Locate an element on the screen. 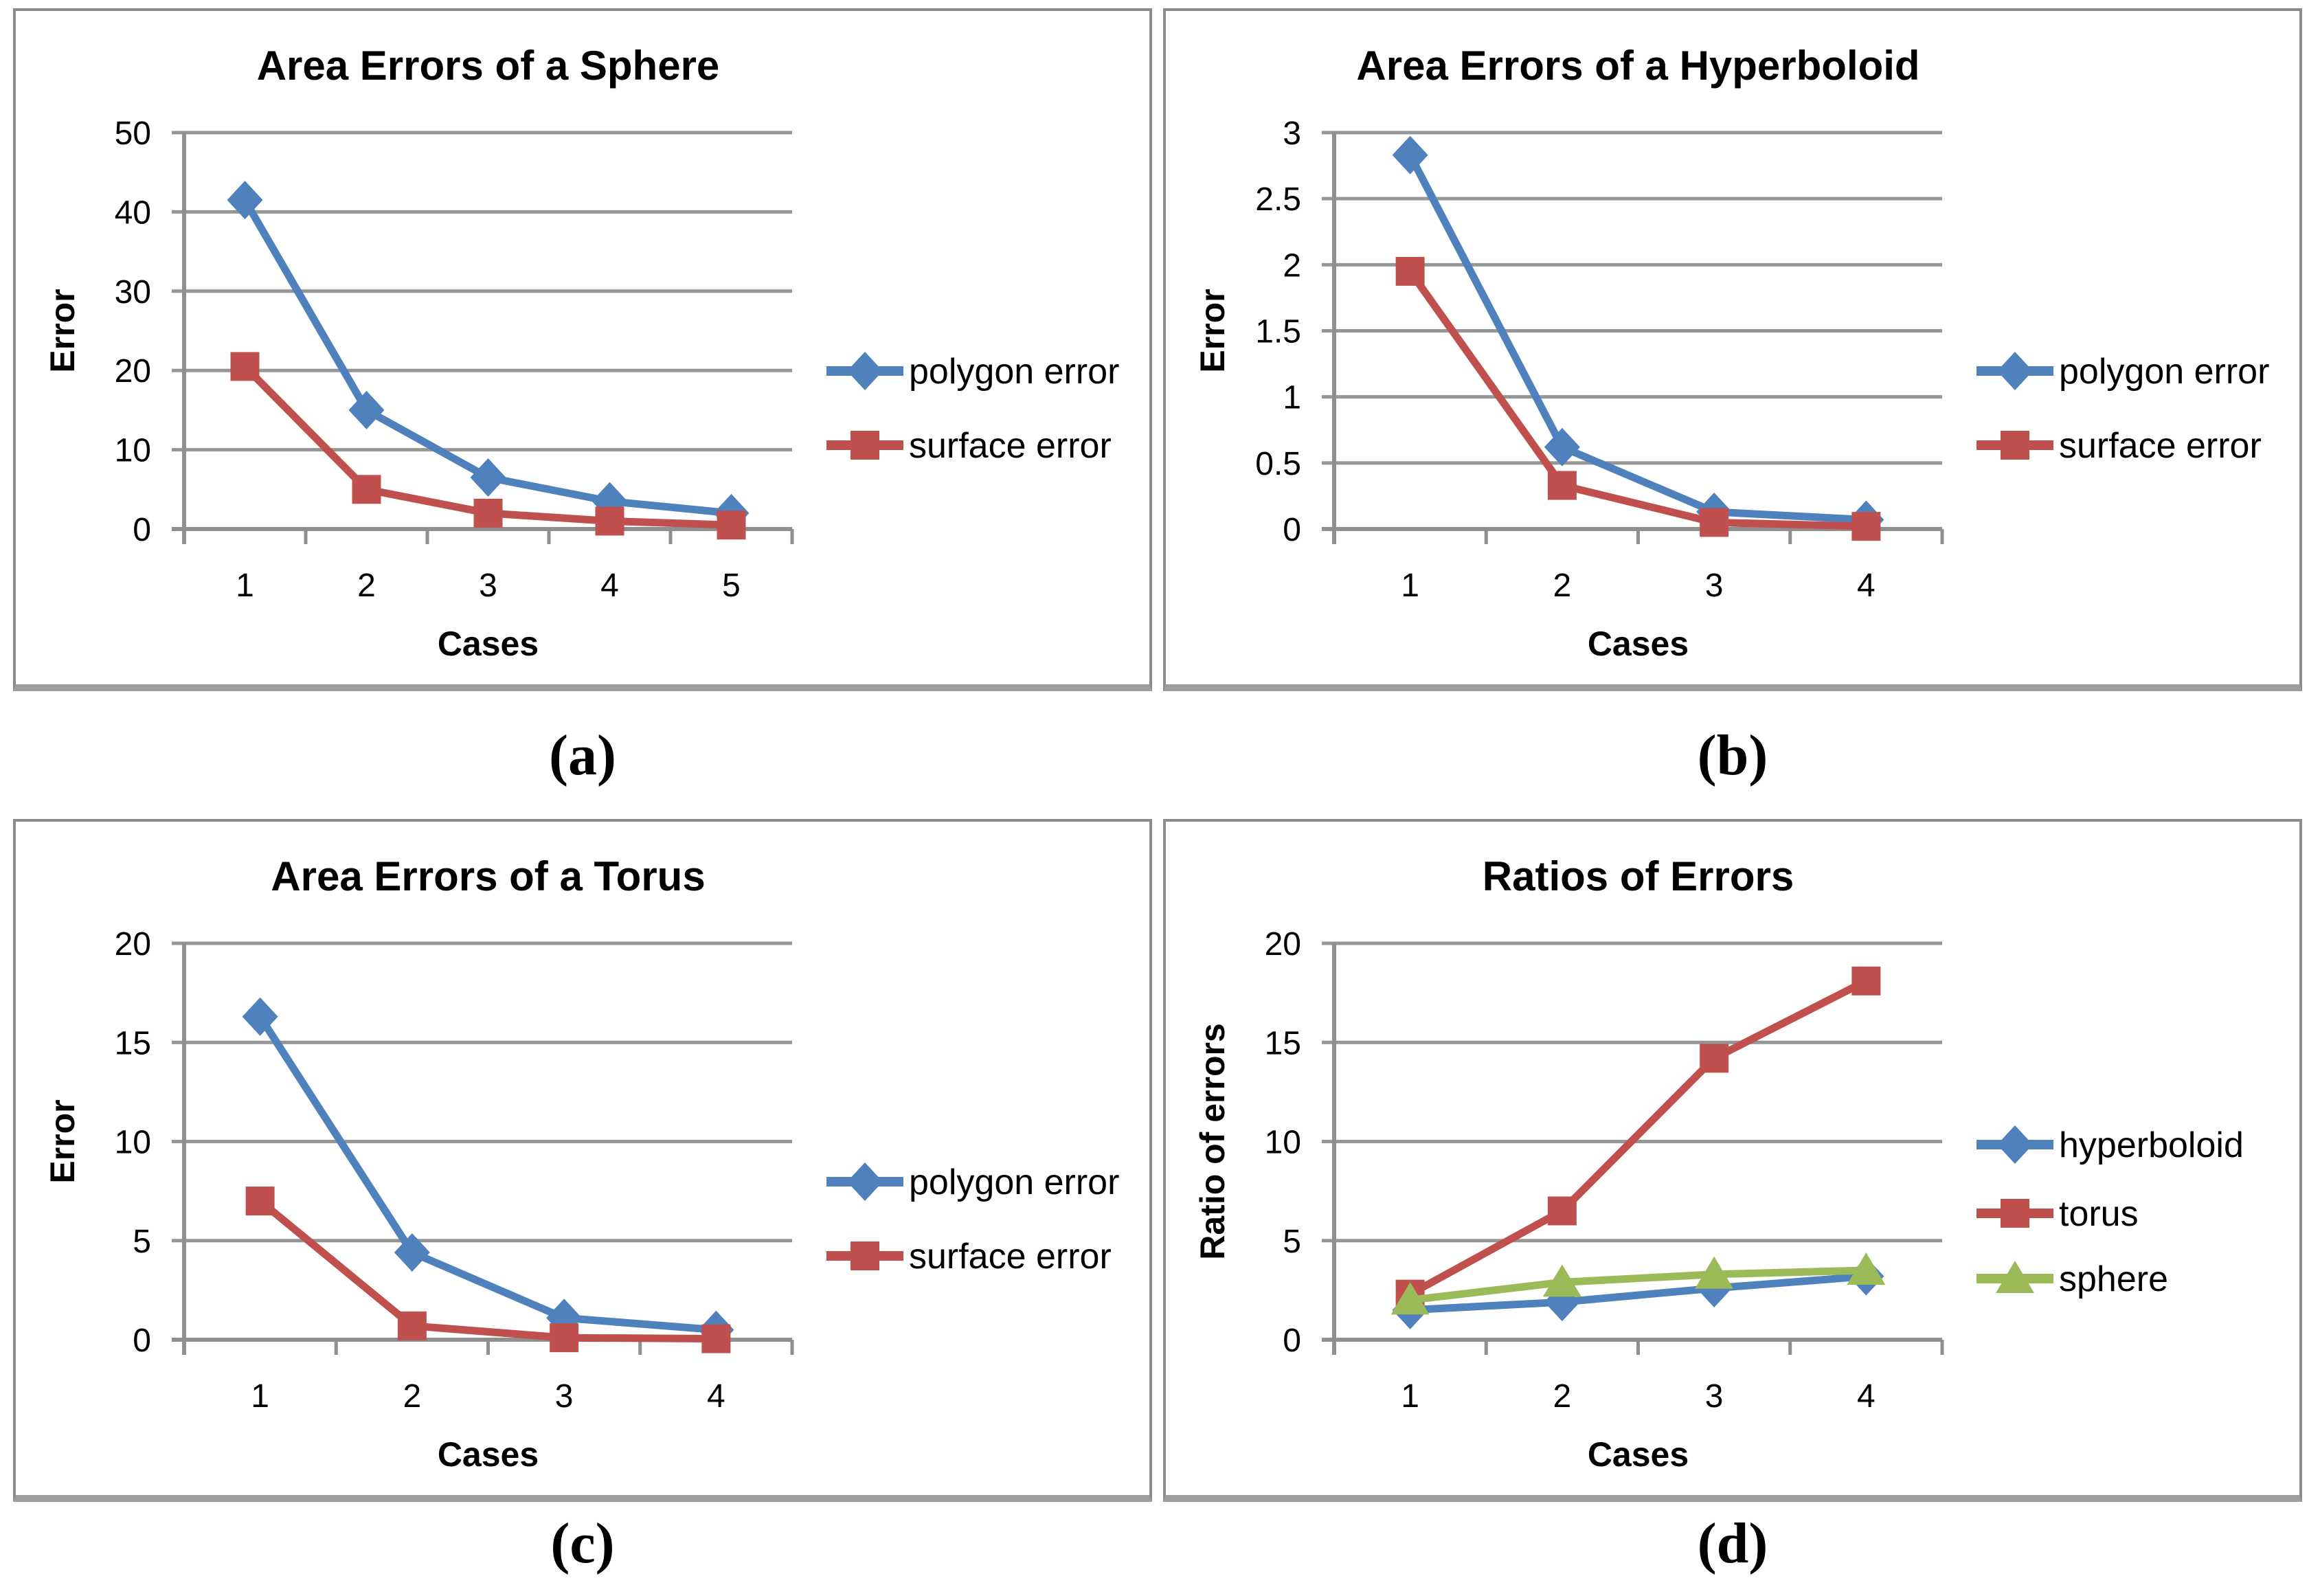 Image resolution: width=2309 pixels, height=1596 pixels. y-tick-label: 3 is located at coordinates (1292, 133).